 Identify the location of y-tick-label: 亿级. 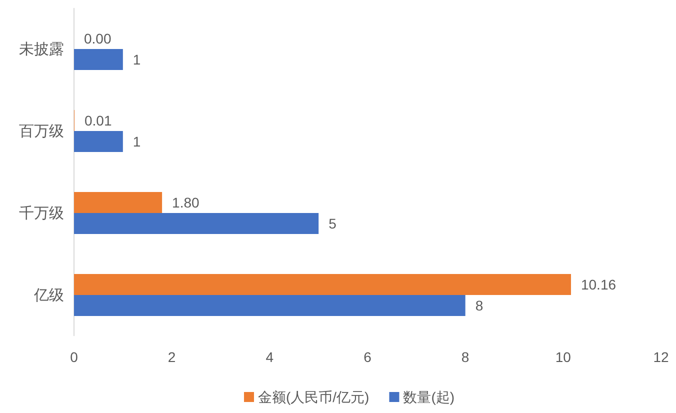
(48, 295).